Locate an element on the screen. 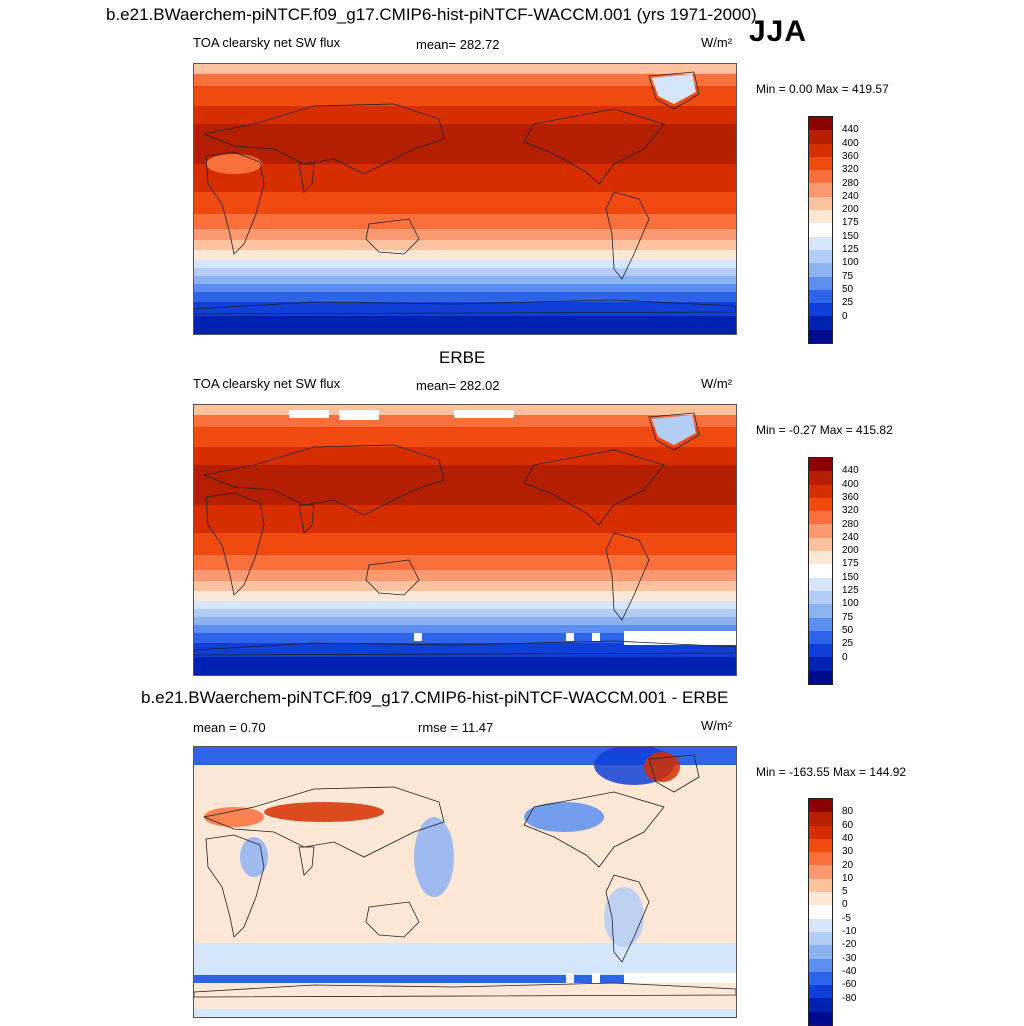  panel3-colorbar is located at coordinates (820, 912).